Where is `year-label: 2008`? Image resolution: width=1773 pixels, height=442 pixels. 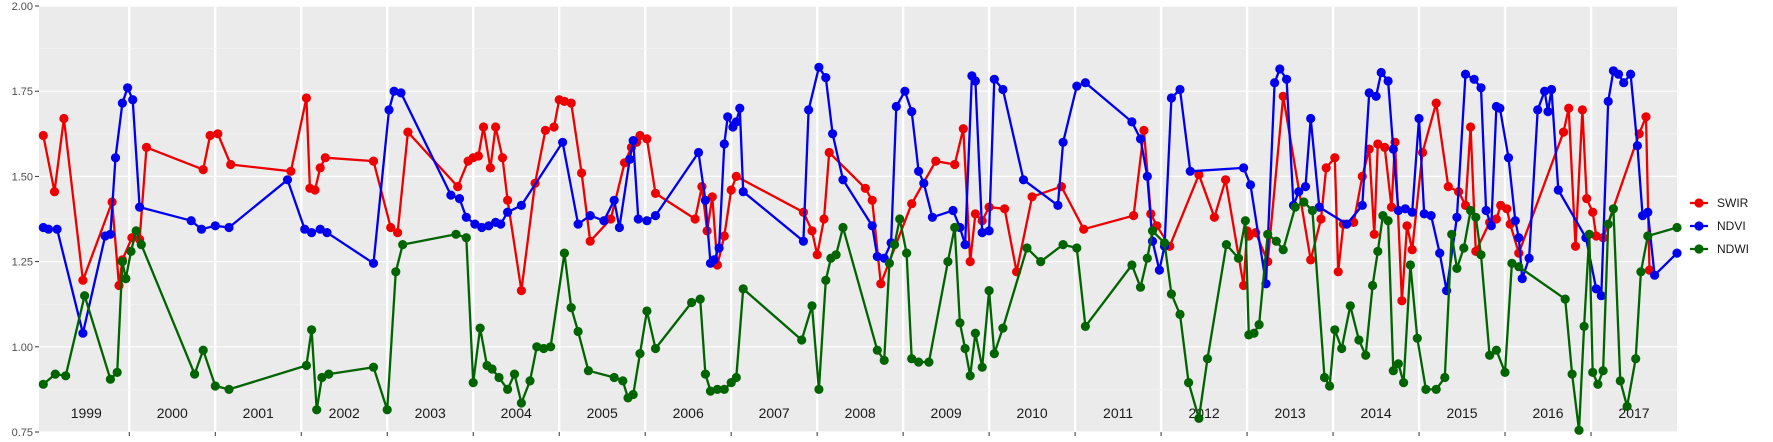 year-label: 2008 is located at coordinates (860, 413).